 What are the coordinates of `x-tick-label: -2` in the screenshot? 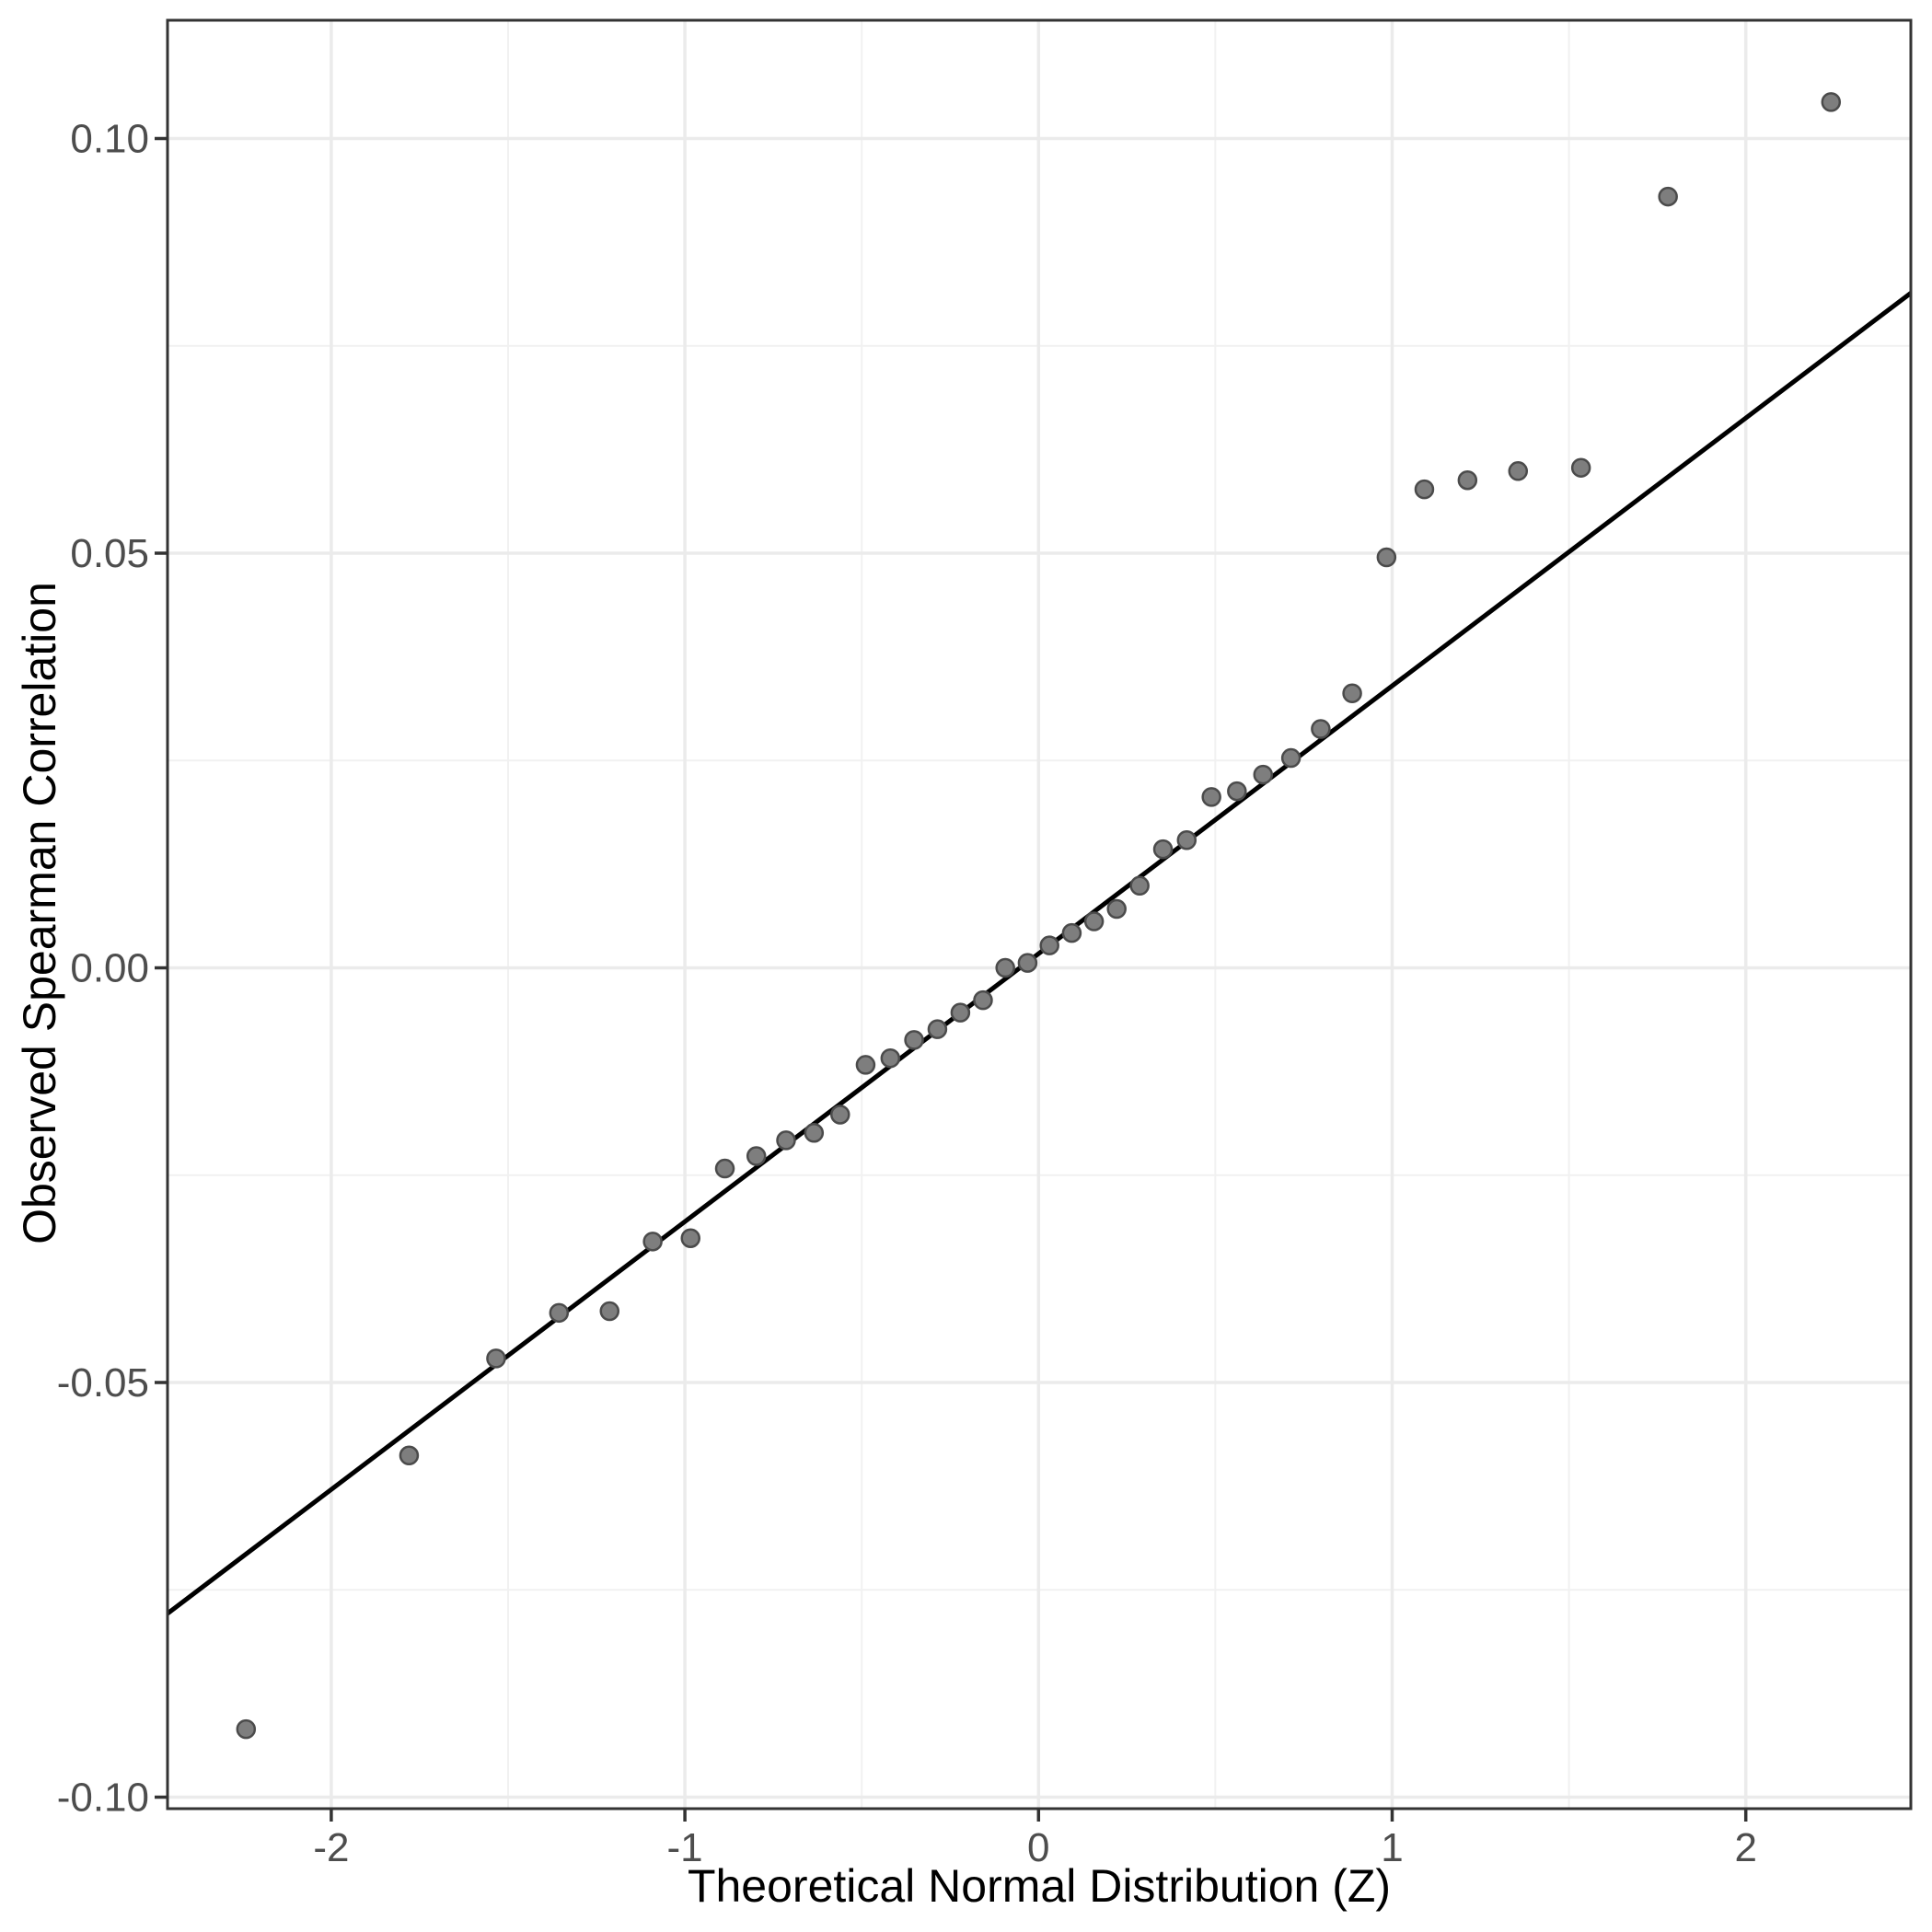 It's located at (331, 1848).